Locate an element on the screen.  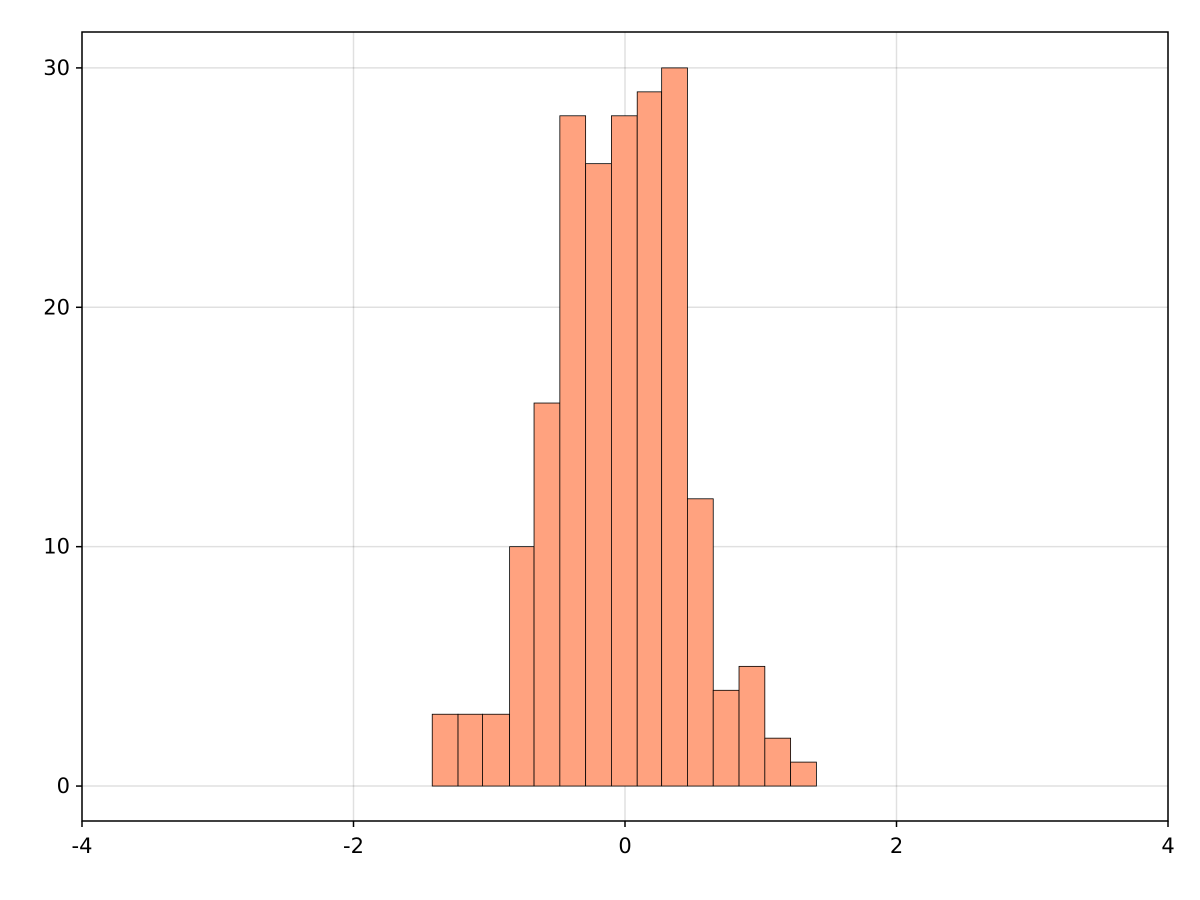
y-tick-label: 20 is located at coordinates (56, 307).